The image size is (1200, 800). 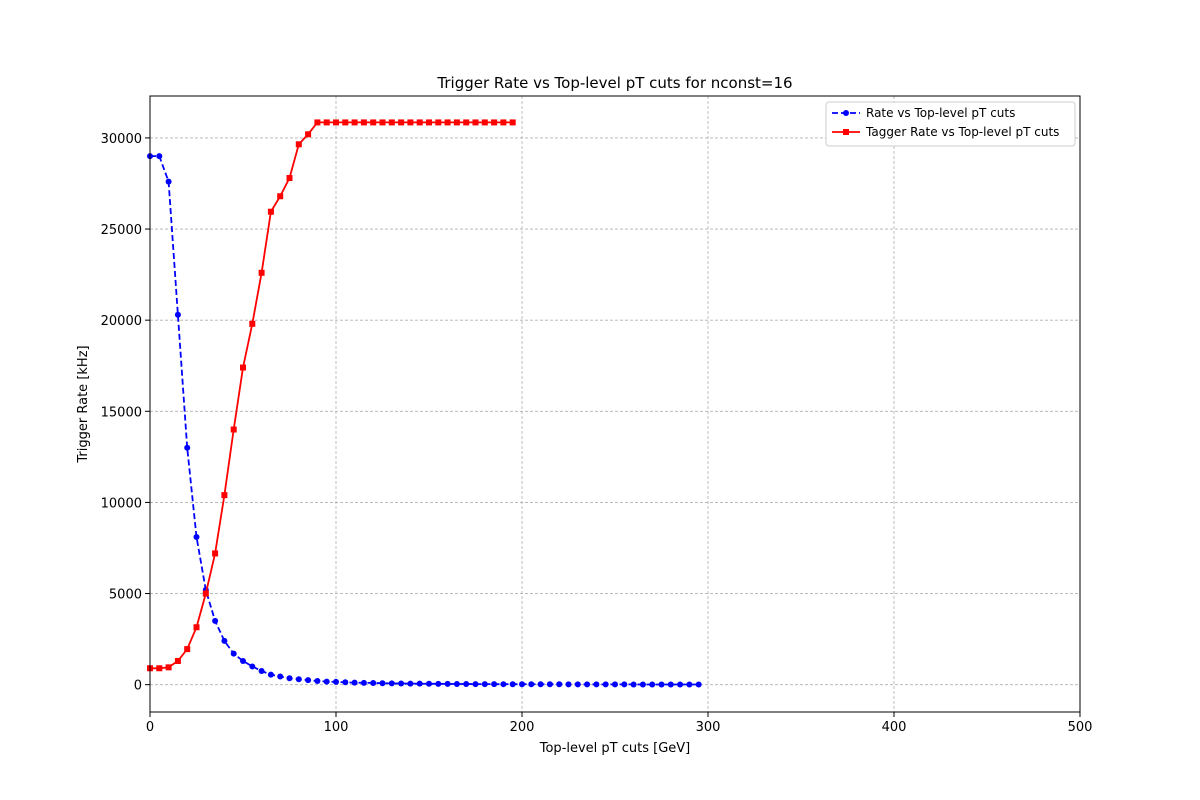 I want to click on legend-label-tagger: Tagger Rate vs Top-level pT cuts, so click(x=962, y=132).